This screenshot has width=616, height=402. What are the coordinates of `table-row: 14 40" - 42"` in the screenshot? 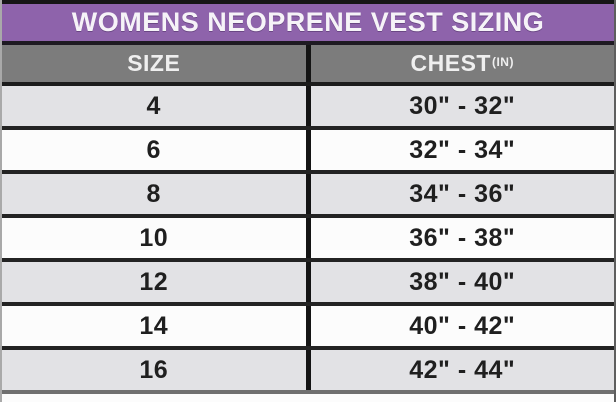 It's located at (308, 328).